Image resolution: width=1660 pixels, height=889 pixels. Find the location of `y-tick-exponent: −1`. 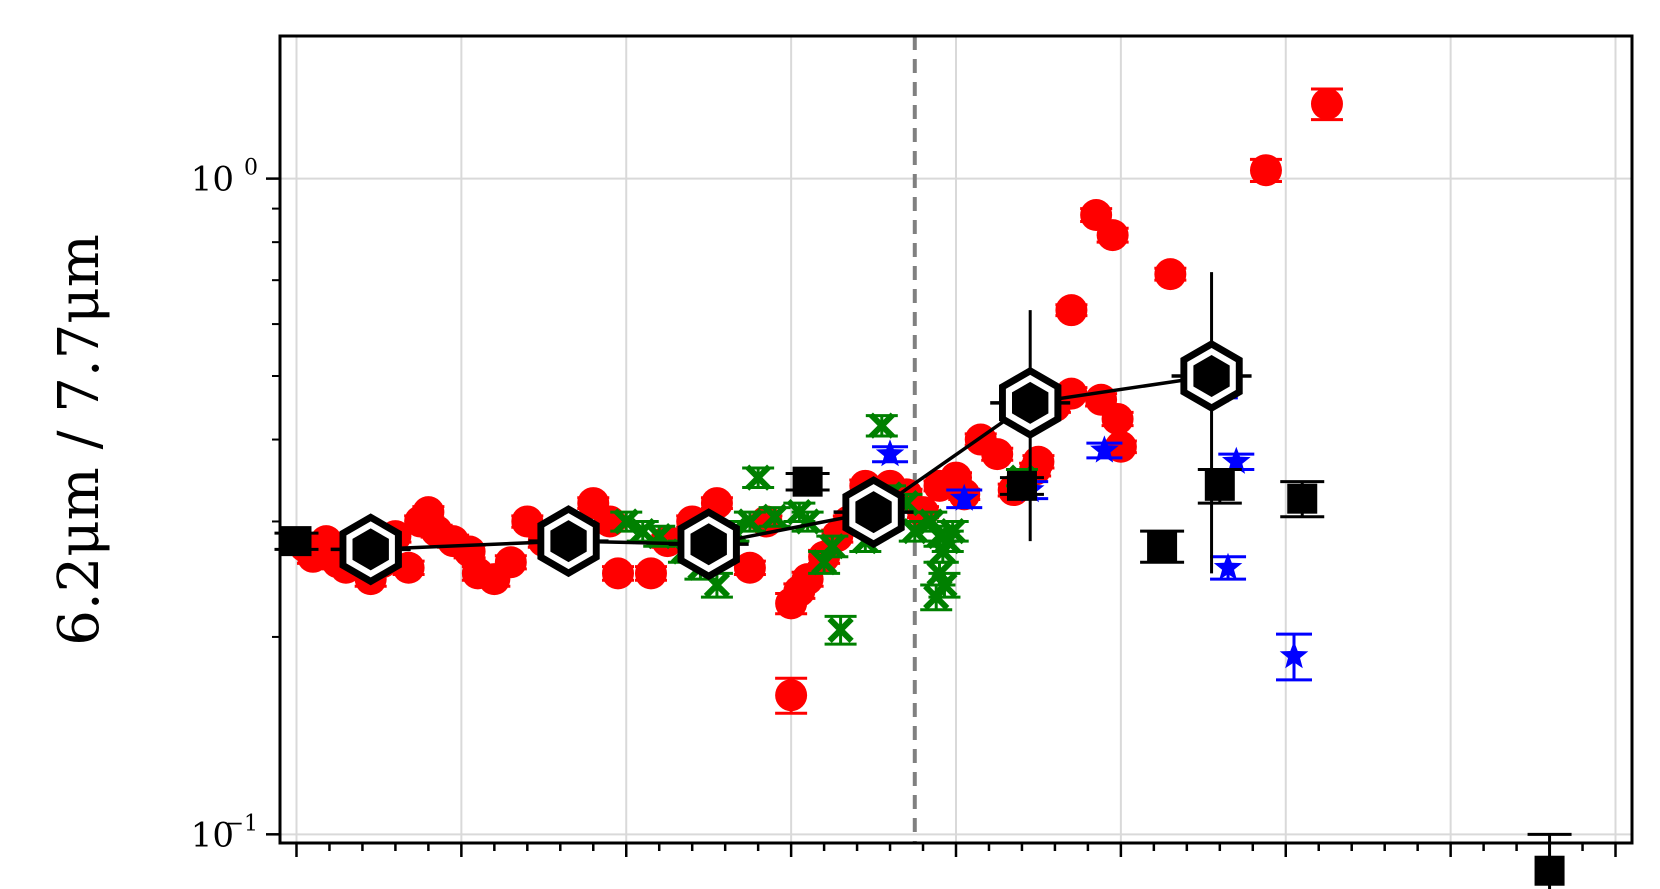

y-tick-exponent: −1 is located at coordinates (242, 823).